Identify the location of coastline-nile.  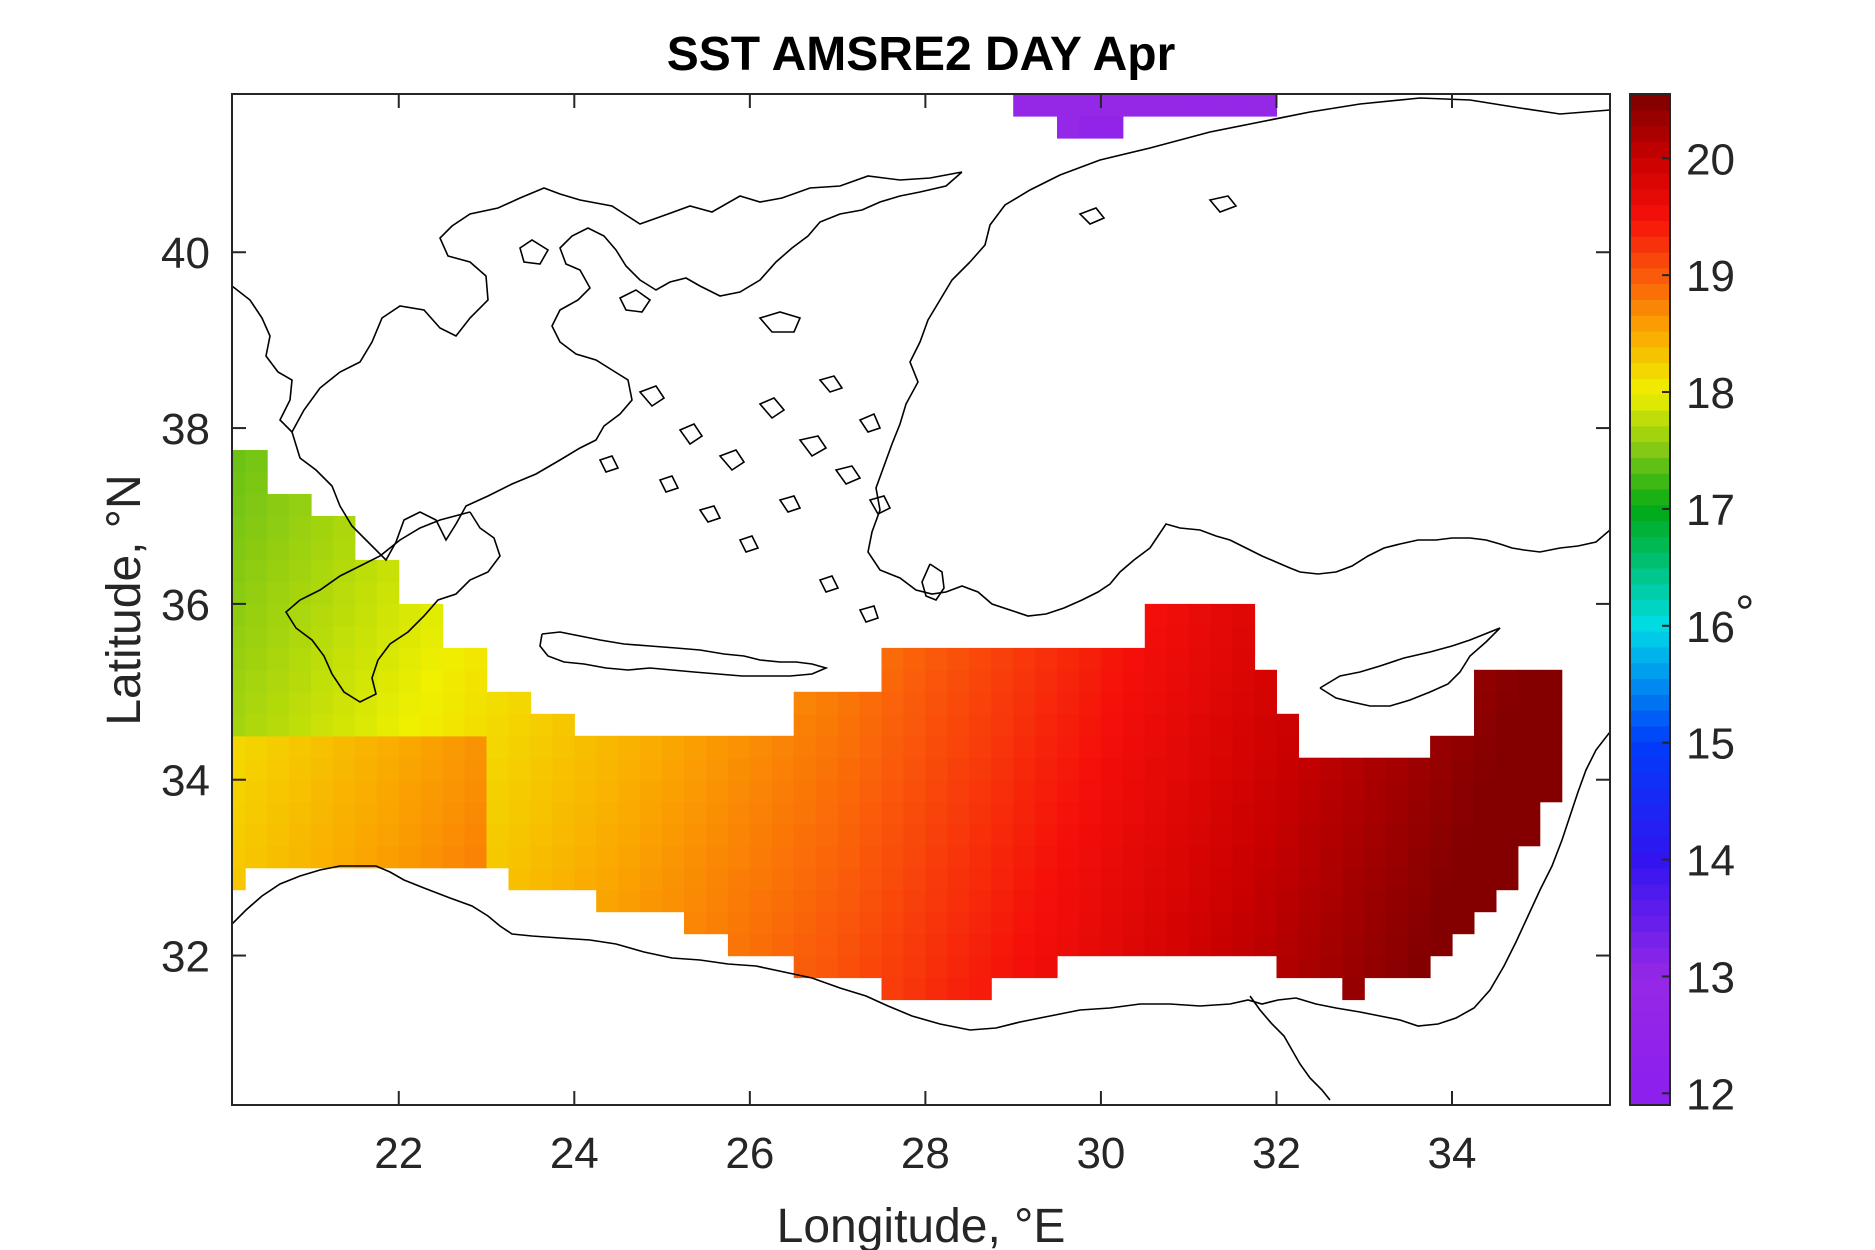
(1290, 1048).